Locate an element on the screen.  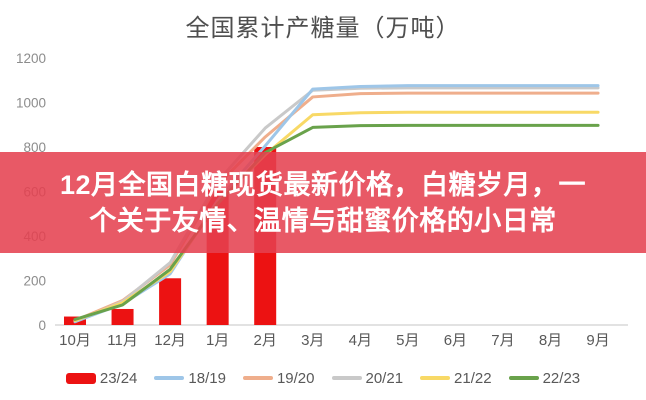
x-axis-label: 6月 is located at coordinates (455, 340).